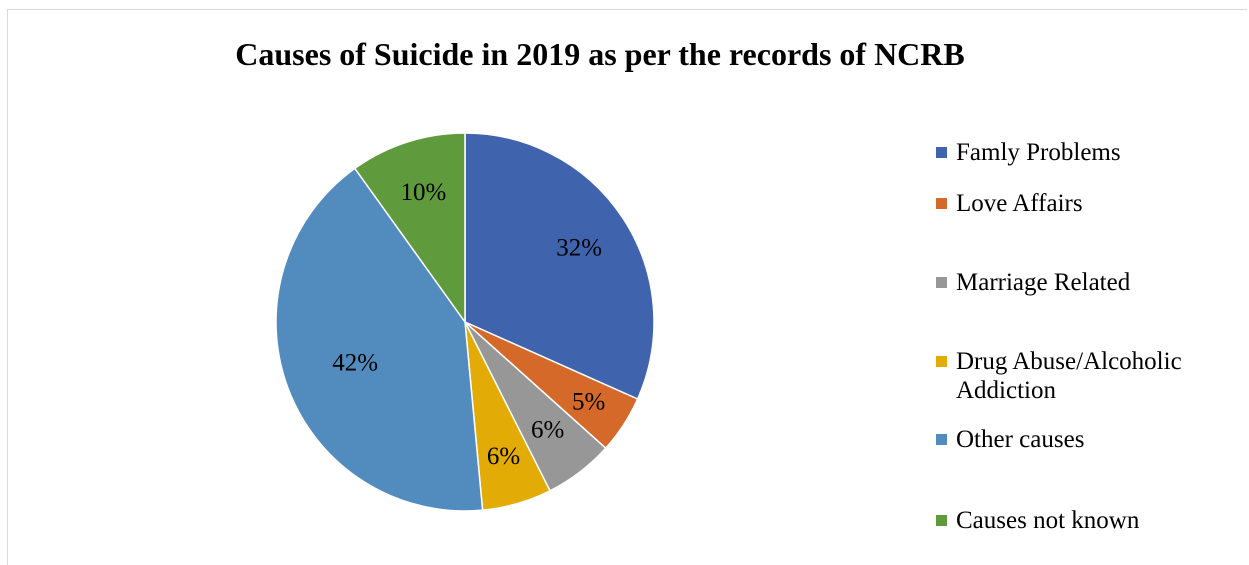 This screenshot has width=1249, height=565. What do you see at coordinates (579, 247) in the screenshot?
I see `pie-data-label: 32%` at bounding box center [579, 247].